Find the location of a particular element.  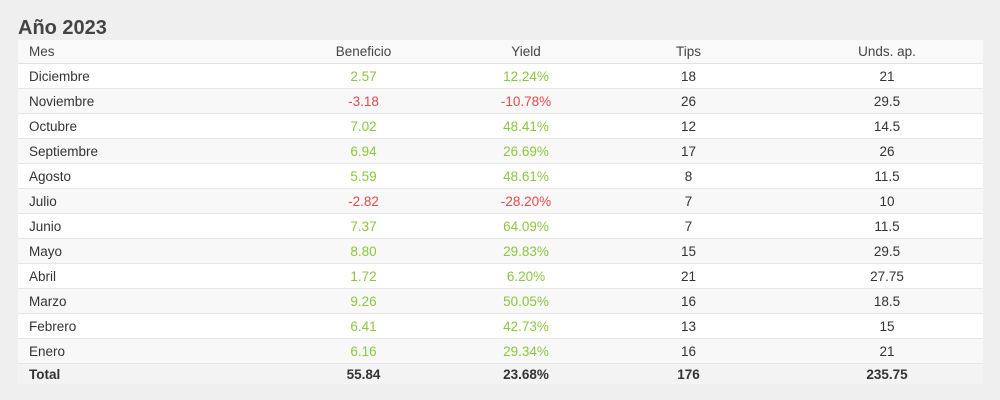

yield-cell: 26.69% is located at coordinates (526, 151).